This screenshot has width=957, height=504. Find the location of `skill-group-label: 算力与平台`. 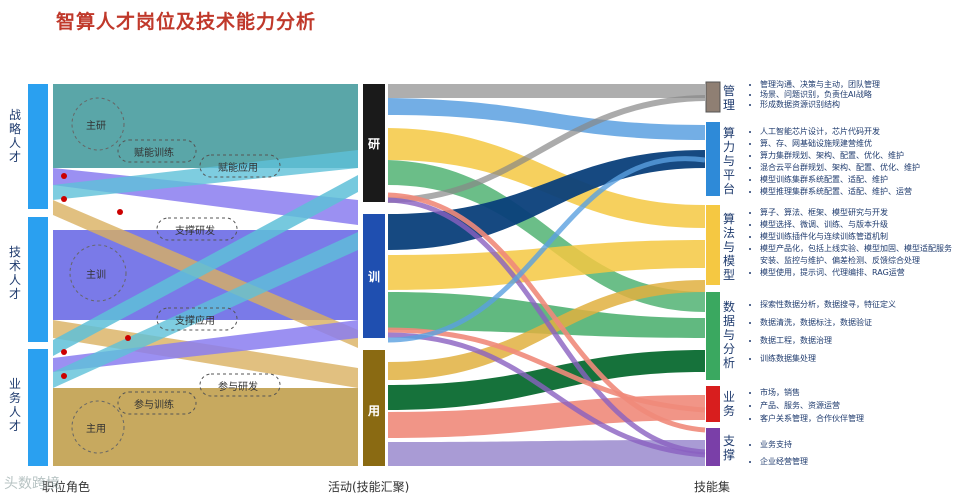

skill-group-label: 算力与平台 is located at coordinates (728, 161).